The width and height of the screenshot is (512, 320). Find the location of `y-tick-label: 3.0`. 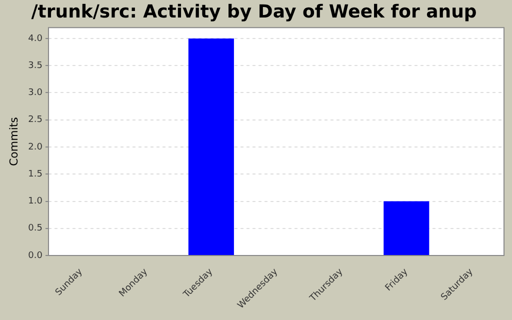

y-tick-label: 3.0 is located at coordinates (35, 93).